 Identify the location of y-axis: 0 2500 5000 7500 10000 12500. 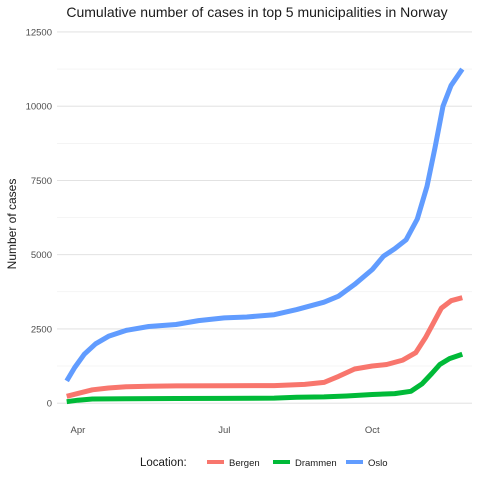
(39, 218).